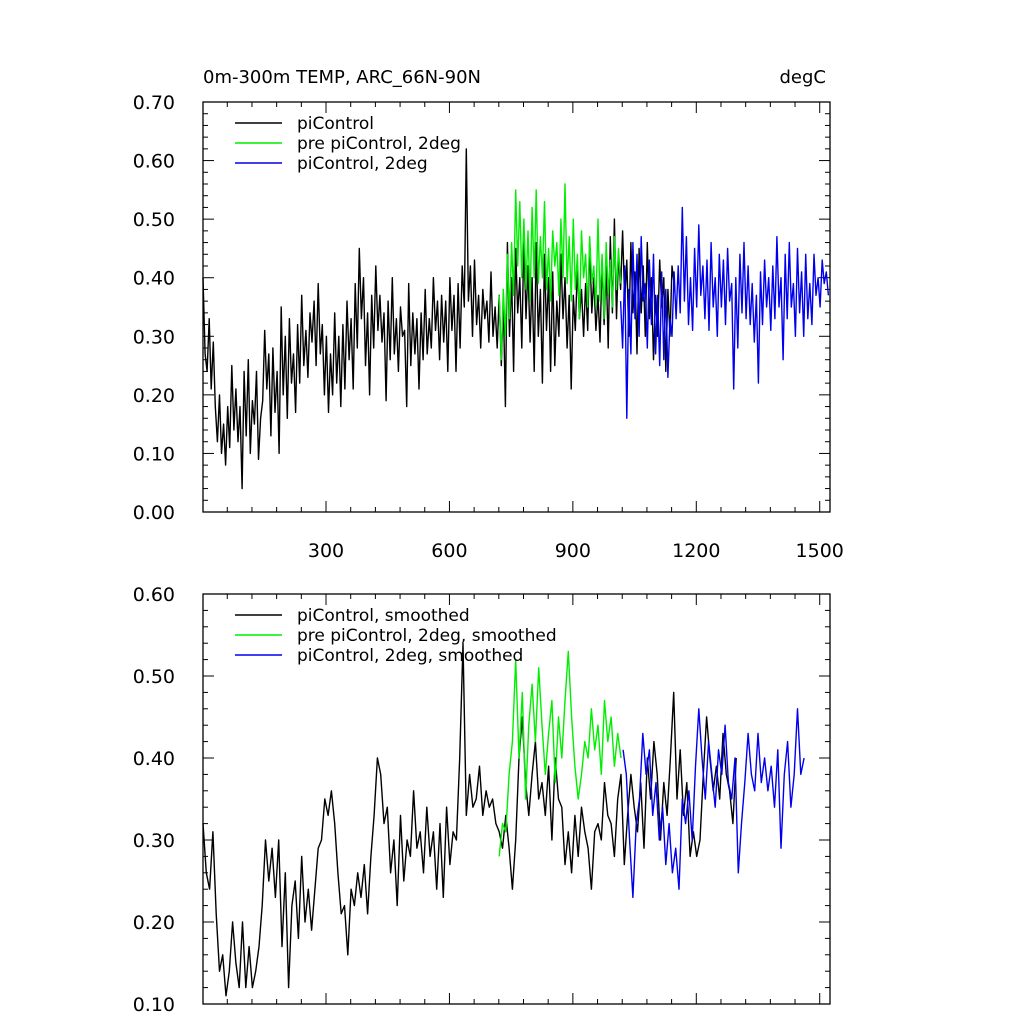  I want to click on y-tick-label: 0.70, so click(154, 103).